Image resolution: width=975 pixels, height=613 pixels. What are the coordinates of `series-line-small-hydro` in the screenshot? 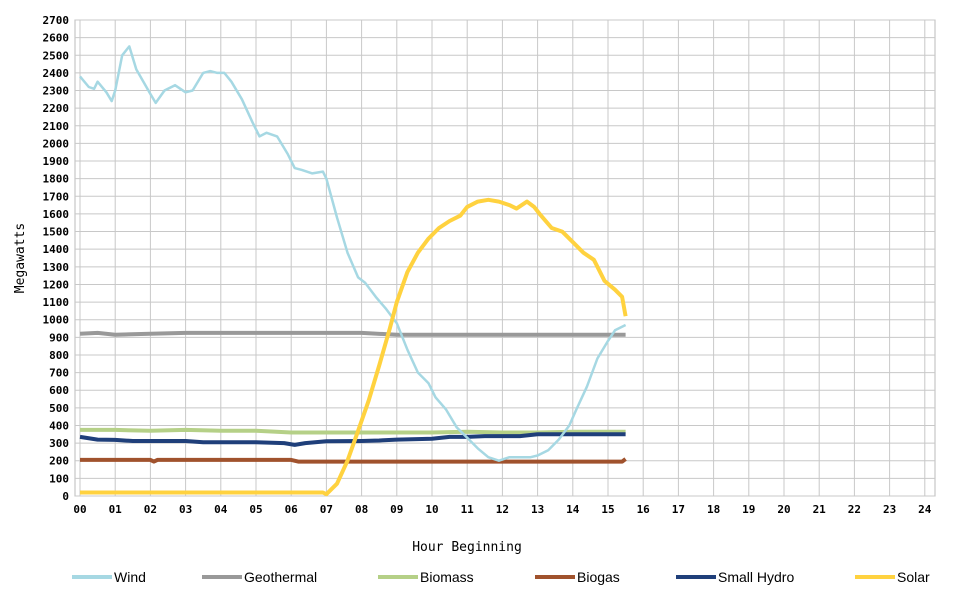 It's located at (352, 439).